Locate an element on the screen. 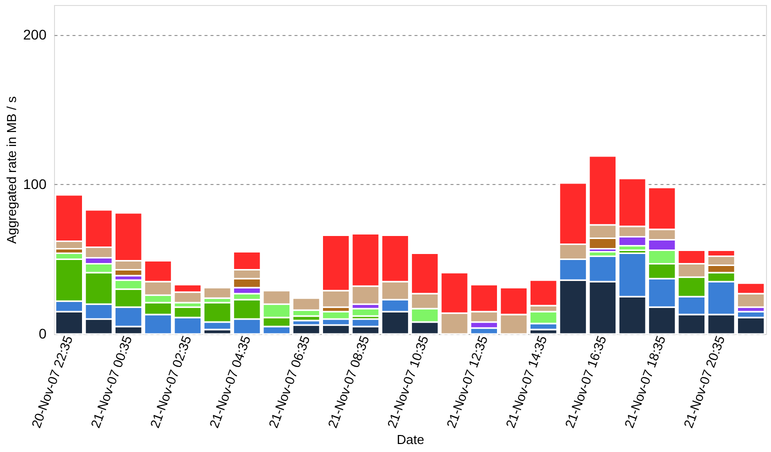  x-axis-title: Date is located at coordinates (410, 439).